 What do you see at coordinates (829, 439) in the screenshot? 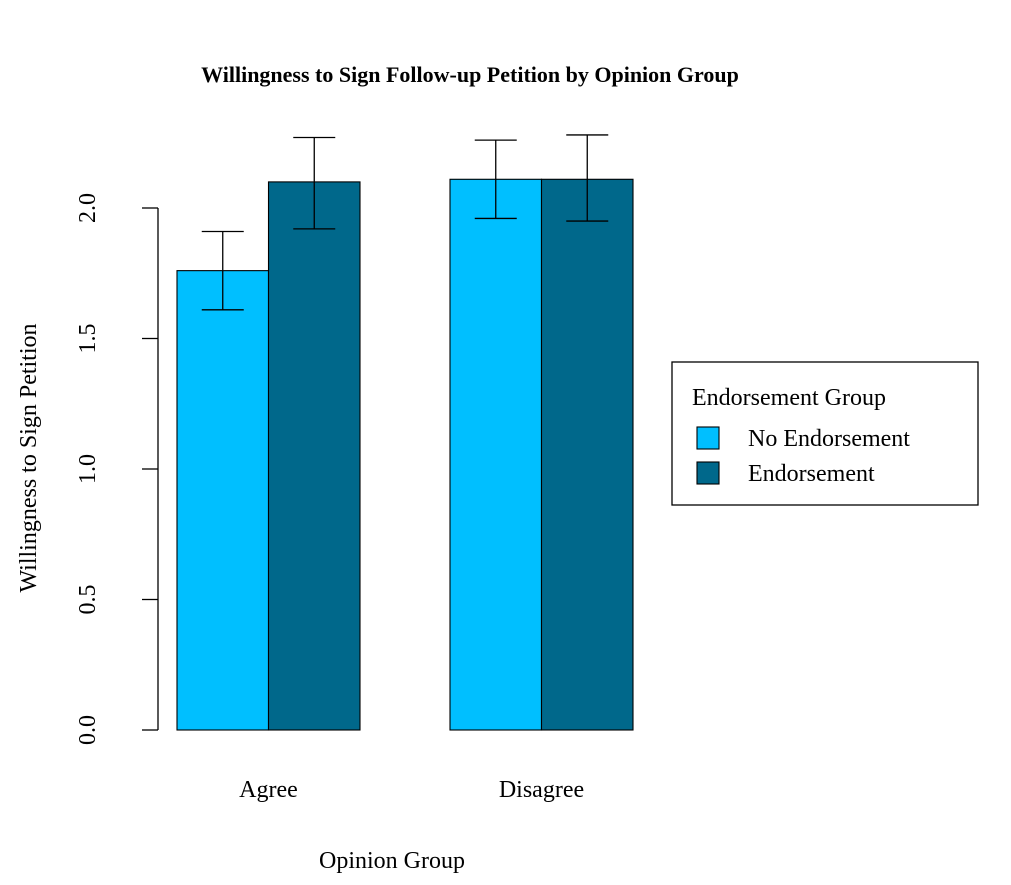
I see `legend-label: No Endorsement` at bounding box center [829, 439].